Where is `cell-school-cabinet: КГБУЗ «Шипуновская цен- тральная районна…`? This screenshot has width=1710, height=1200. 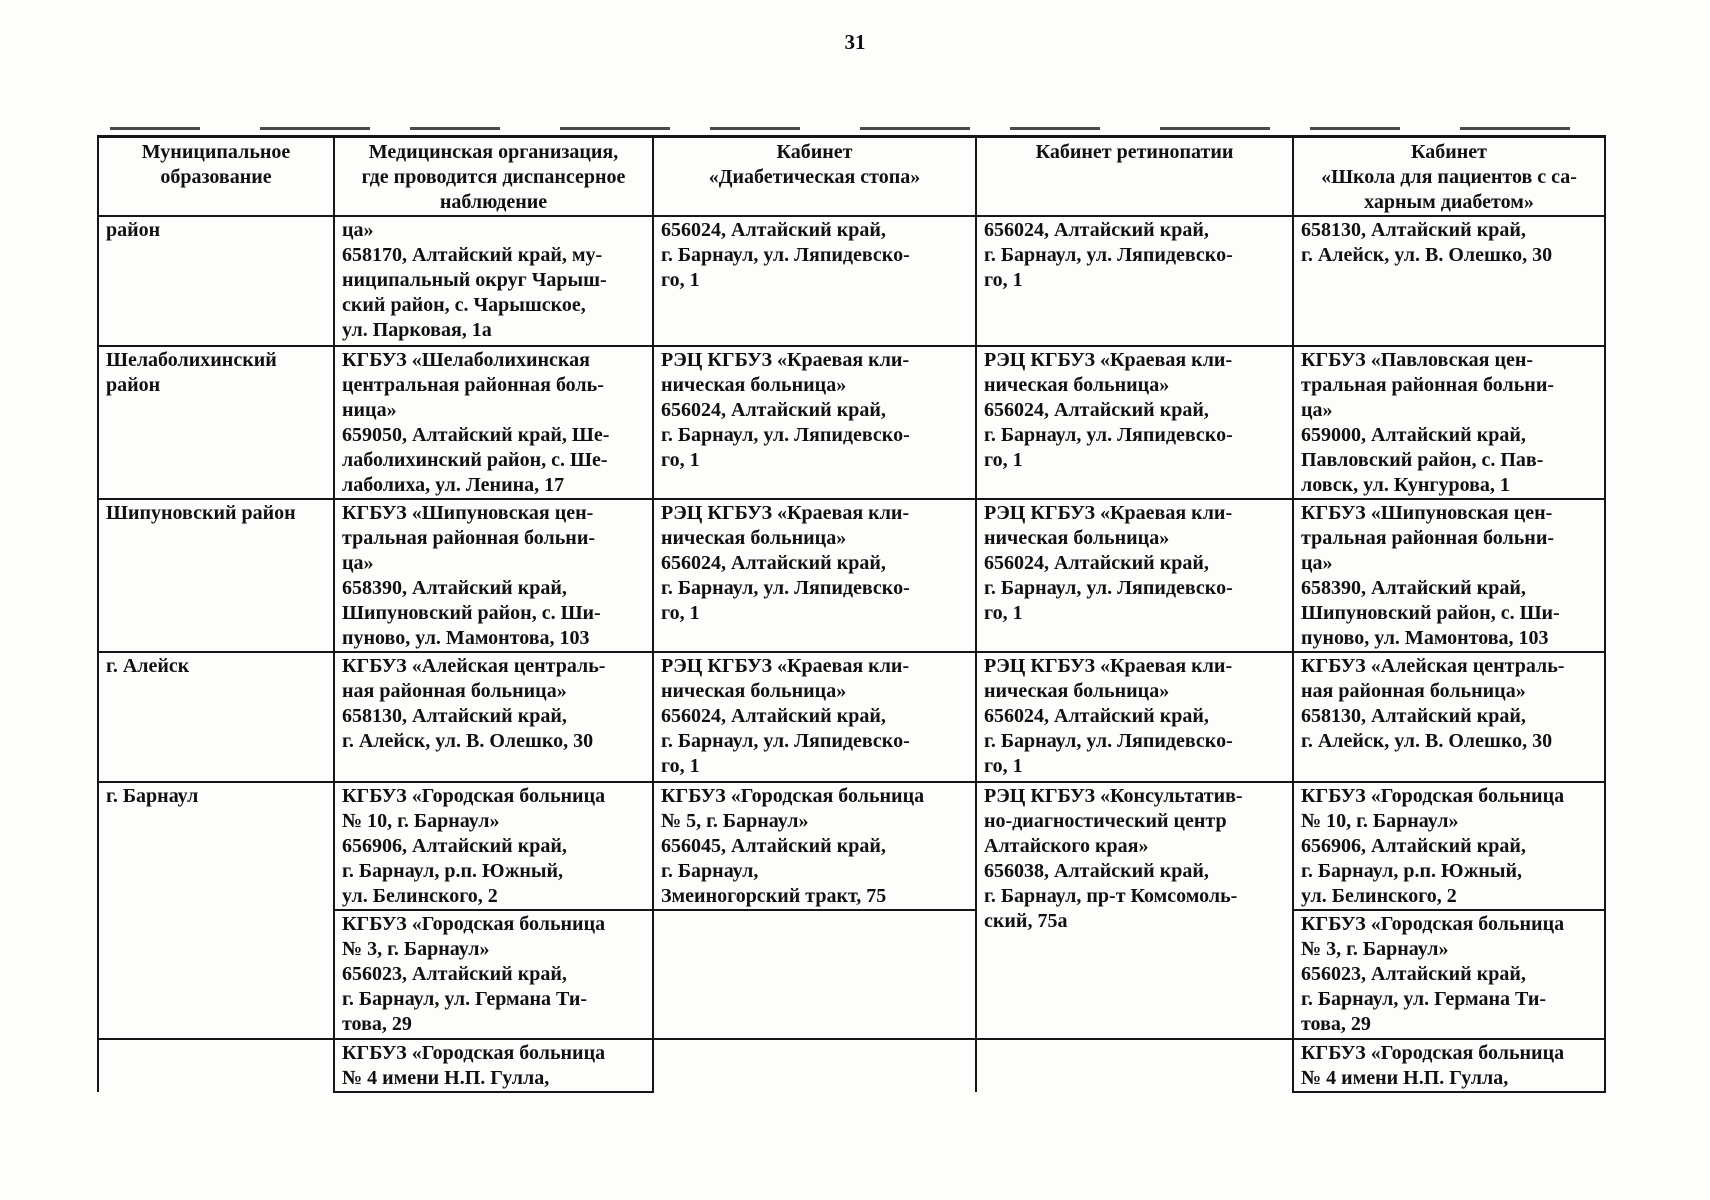 cell-school-cabinet: КГБУЗ «Шипуновская цен- тральная районна… is located at coordinates (1449, 575).